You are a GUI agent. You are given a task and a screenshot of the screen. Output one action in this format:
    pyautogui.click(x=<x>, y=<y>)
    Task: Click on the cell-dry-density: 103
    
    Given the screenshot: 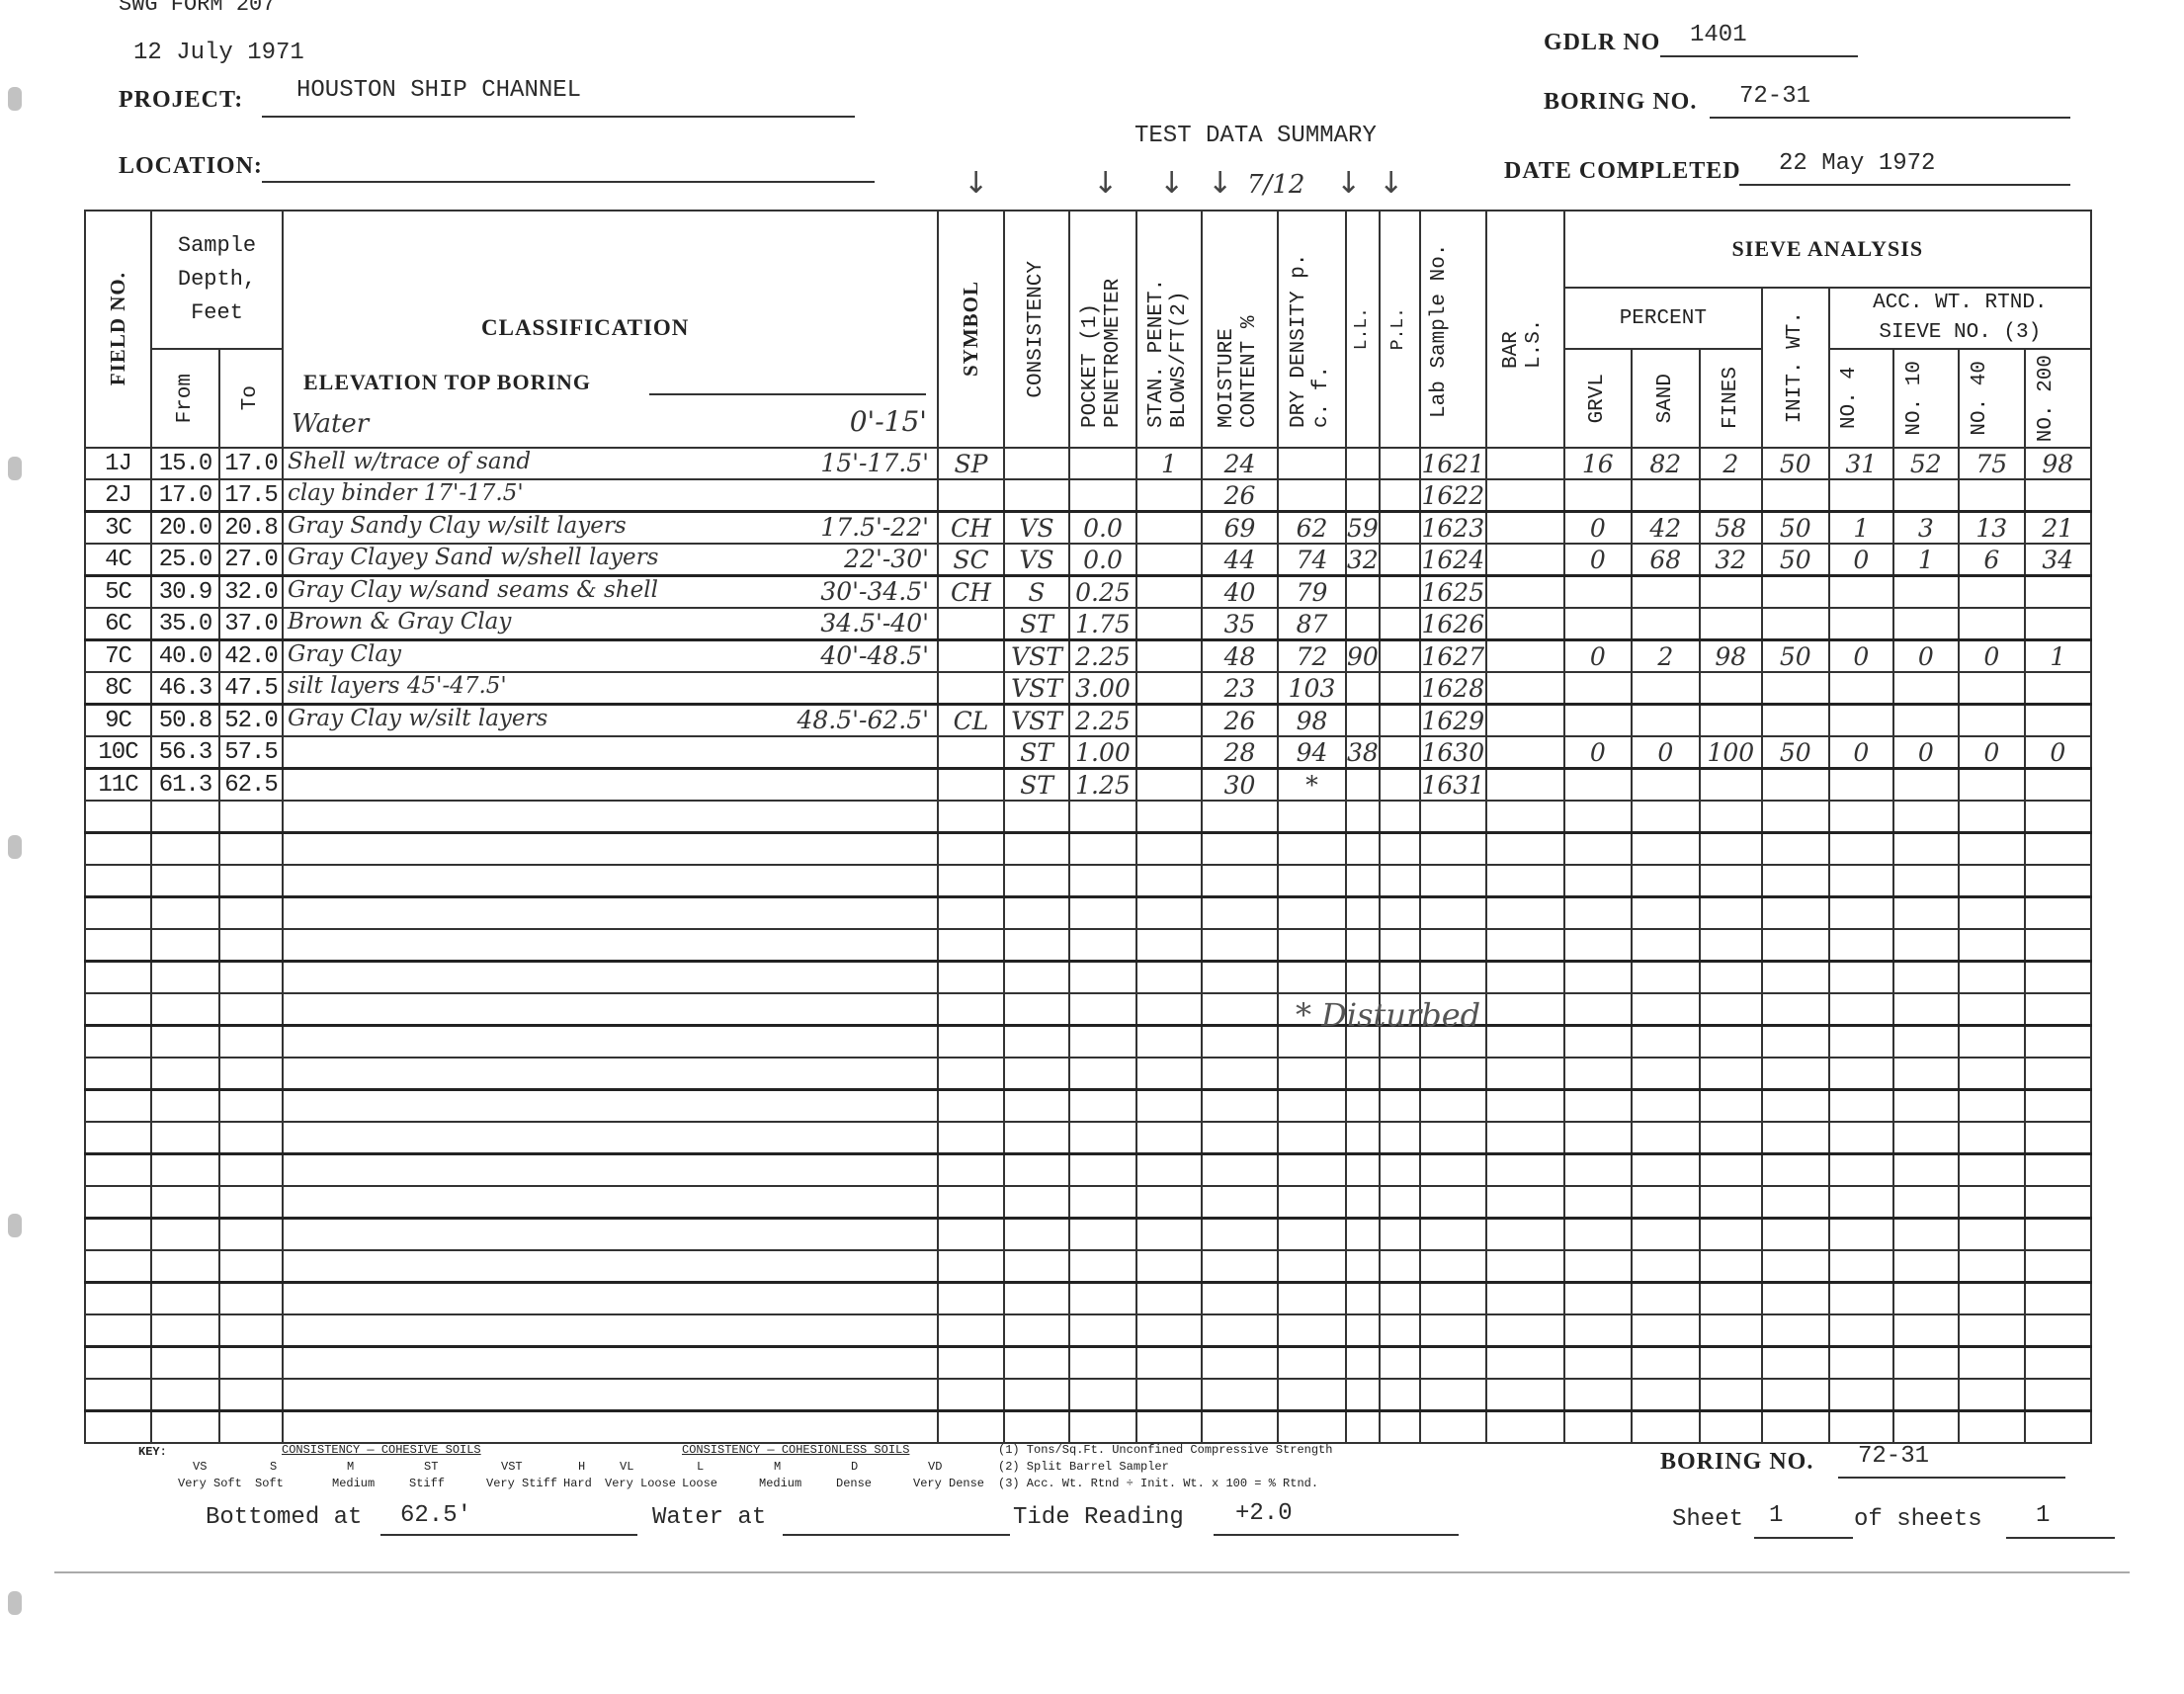 What is the action you would take?
    pyautogui.click(x=1312, y=688)
    